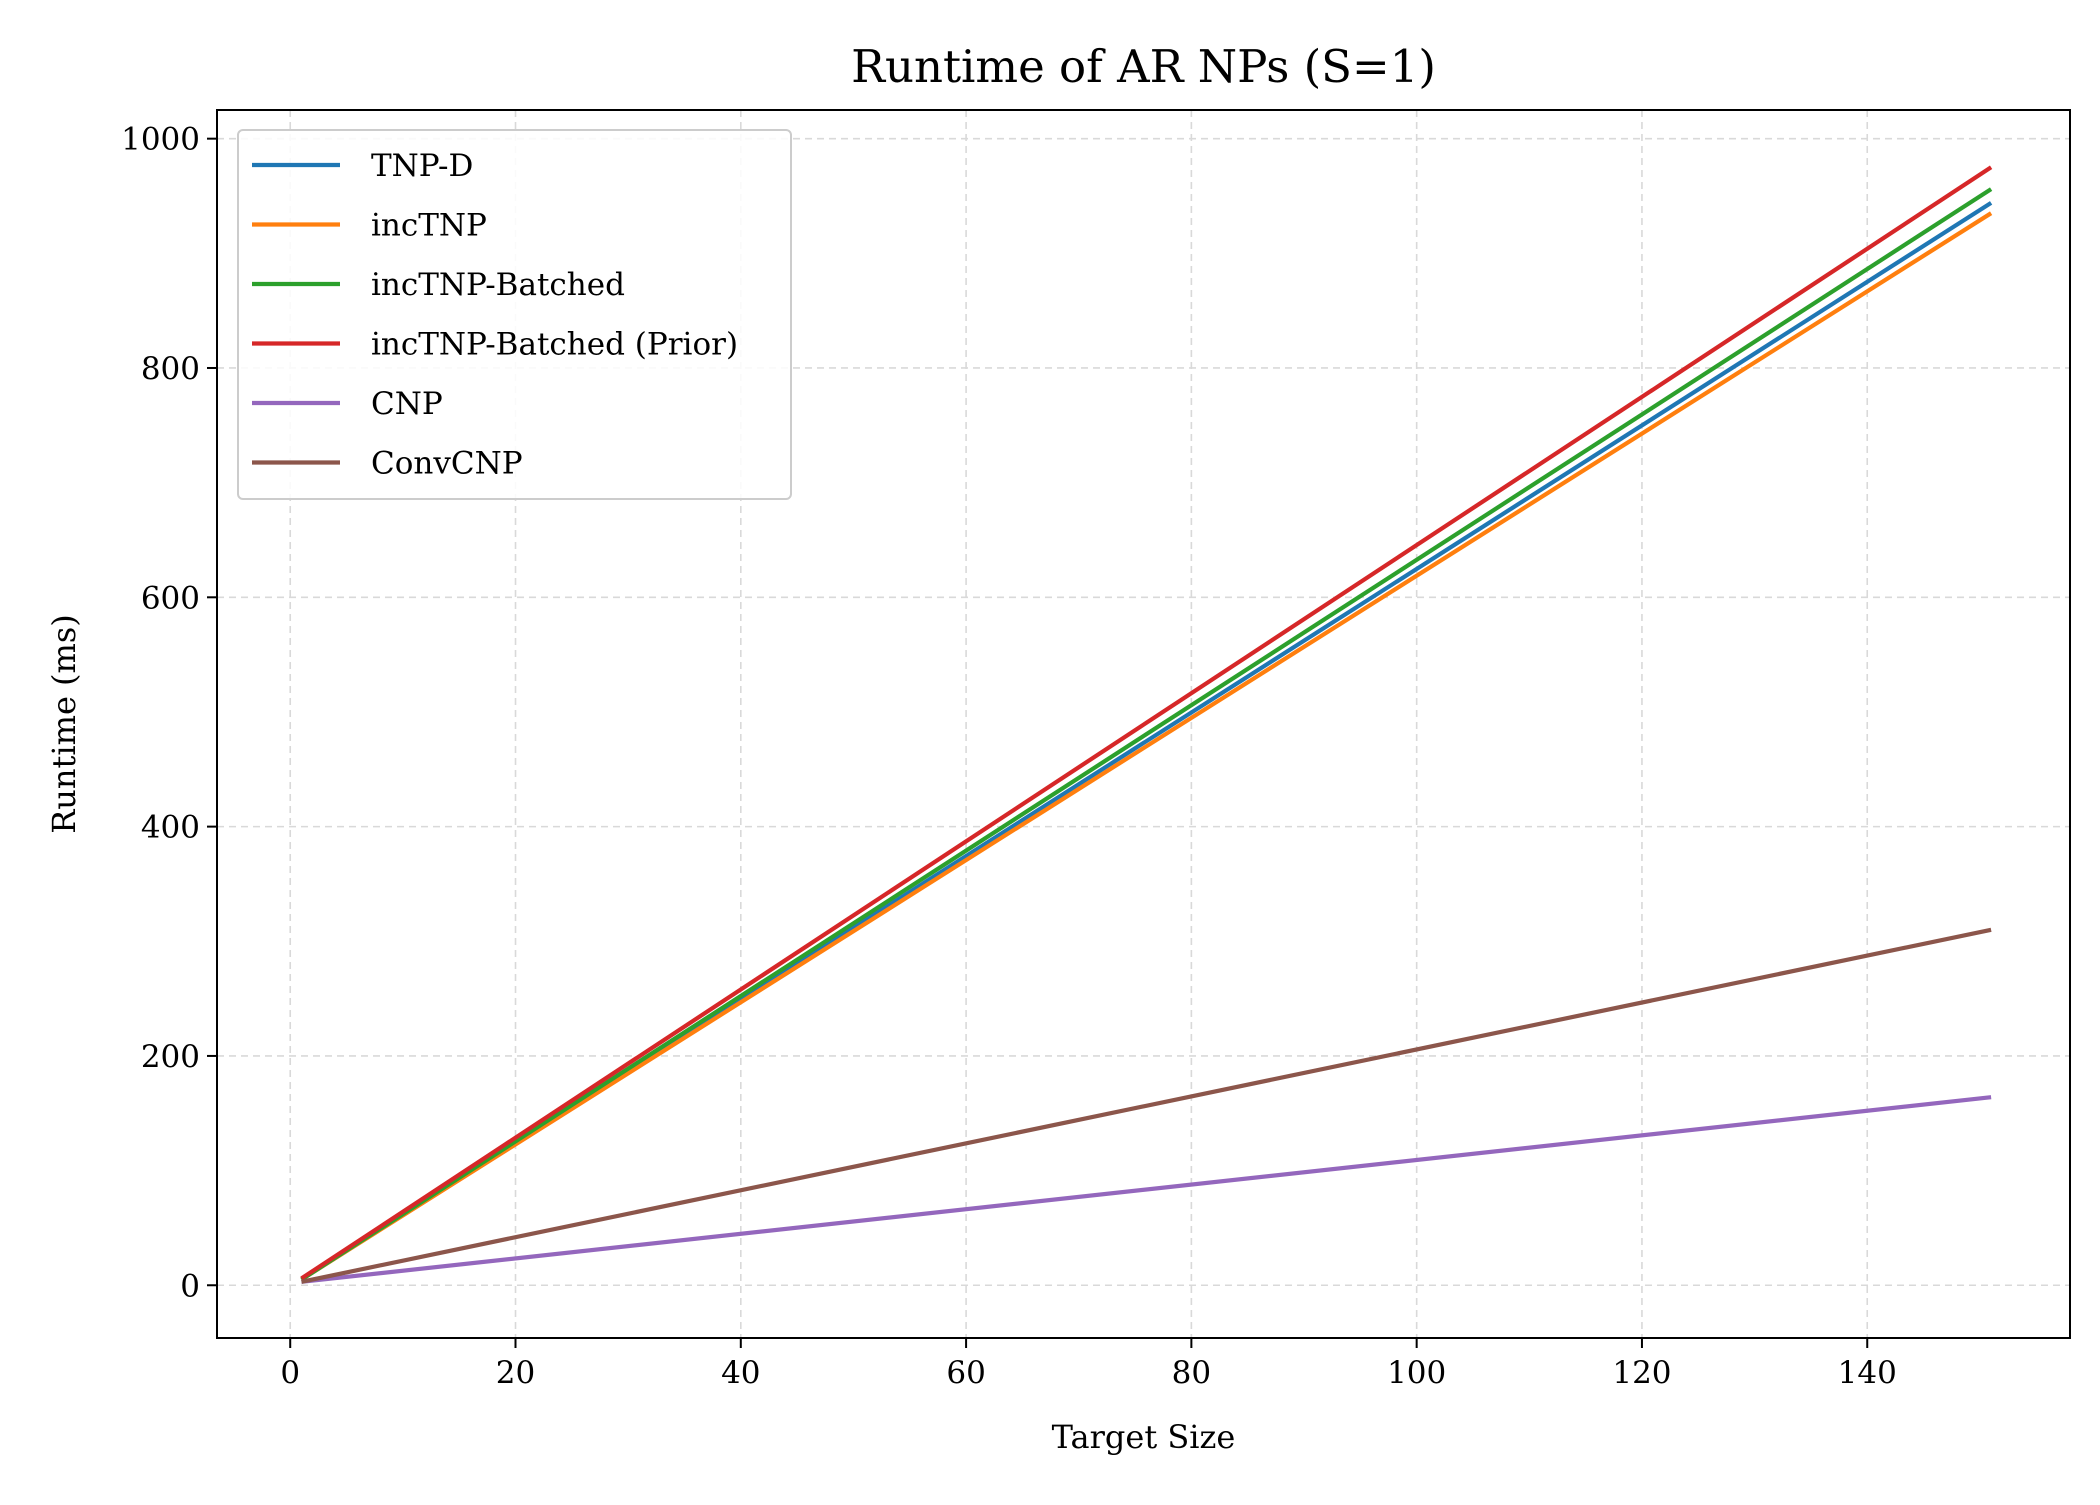 The image size is (2100, 1505). I want to click on y-axis: 0 200 400 600 800 1000, so click(169, 713).